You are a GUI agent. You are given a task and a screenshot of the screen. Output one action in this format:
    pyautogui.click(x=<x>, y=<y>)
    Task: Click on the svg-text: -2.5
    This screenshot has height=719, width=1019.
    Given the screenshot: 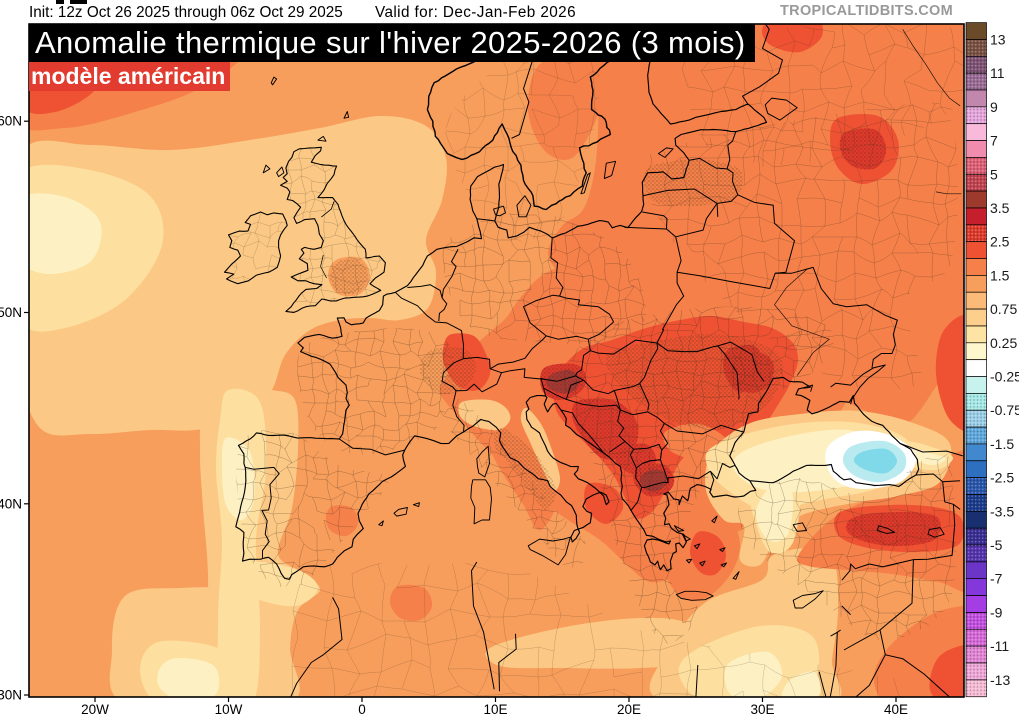 What is the action you would take?
    pyautogui.click(x=1002, y=478)
    